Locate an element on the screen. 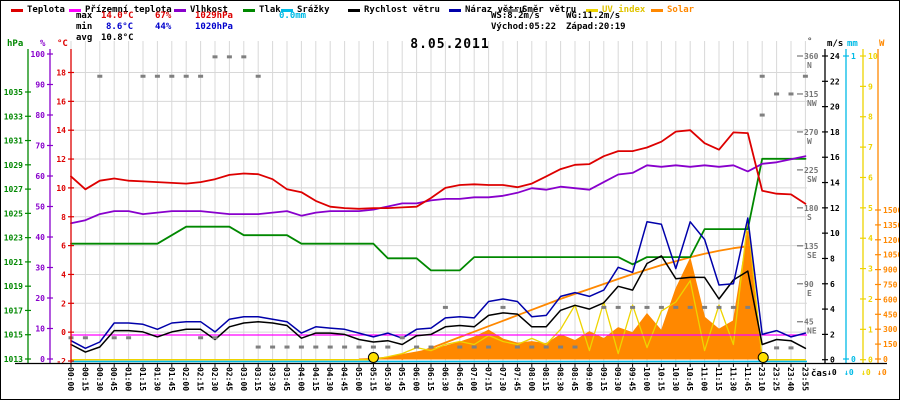  svg-text: 22 is located at coordinates (835, 81).